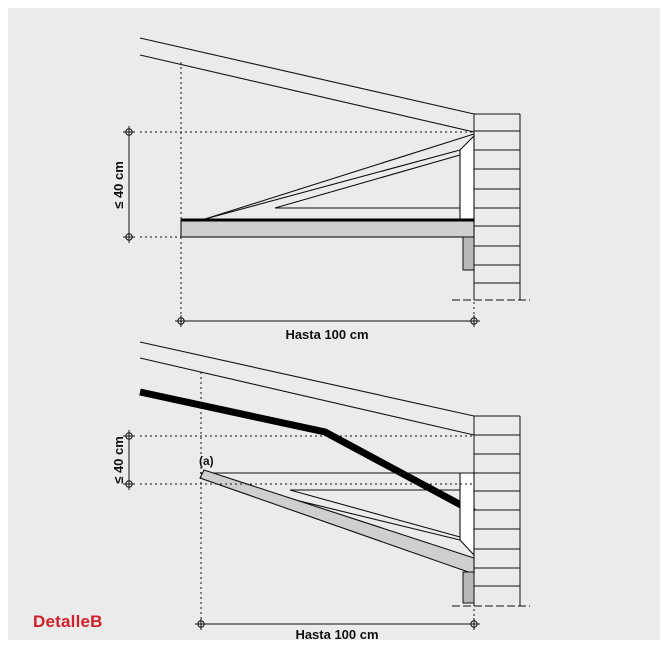  Describe the element at coordinates (118, 460) in the screenshot. I see `bottom-height-label: ≤ 40 cm` at that location.